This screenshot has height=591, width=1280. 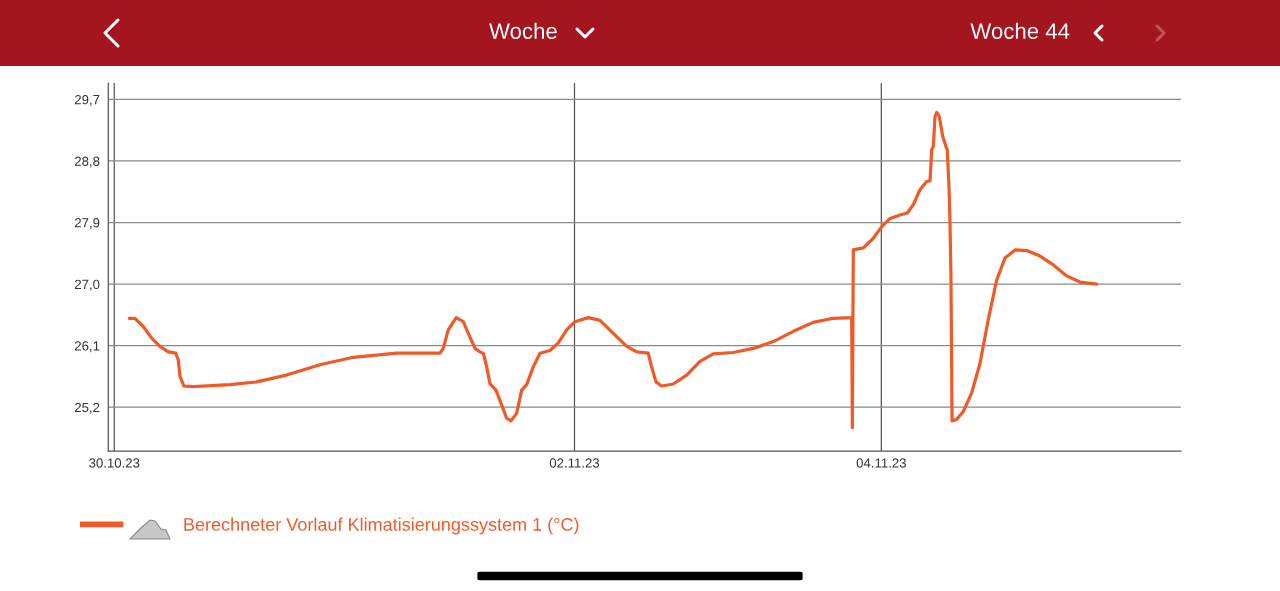 What do you see at coordinates (381, 526) in the screenshot?
I see `text: Berechneter Vorlauf Klimatisierungssystem 1 (°C)` at bounding box center [381, 526].